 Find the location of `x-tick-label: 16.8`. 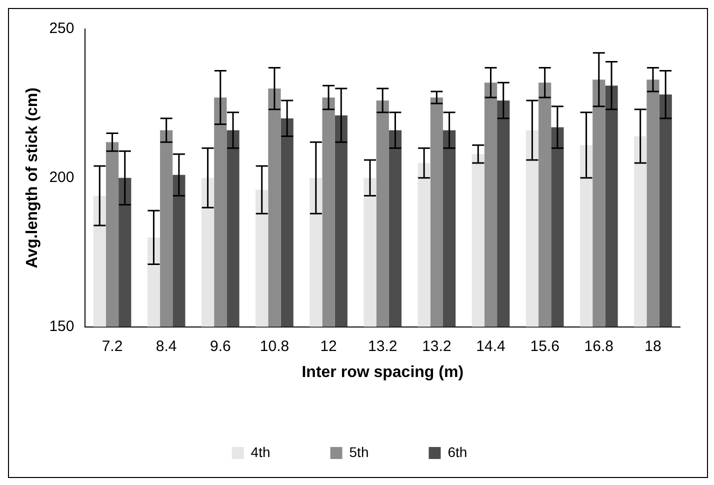

x-tick-label: 16.8 is located at coordinates (599, 346).